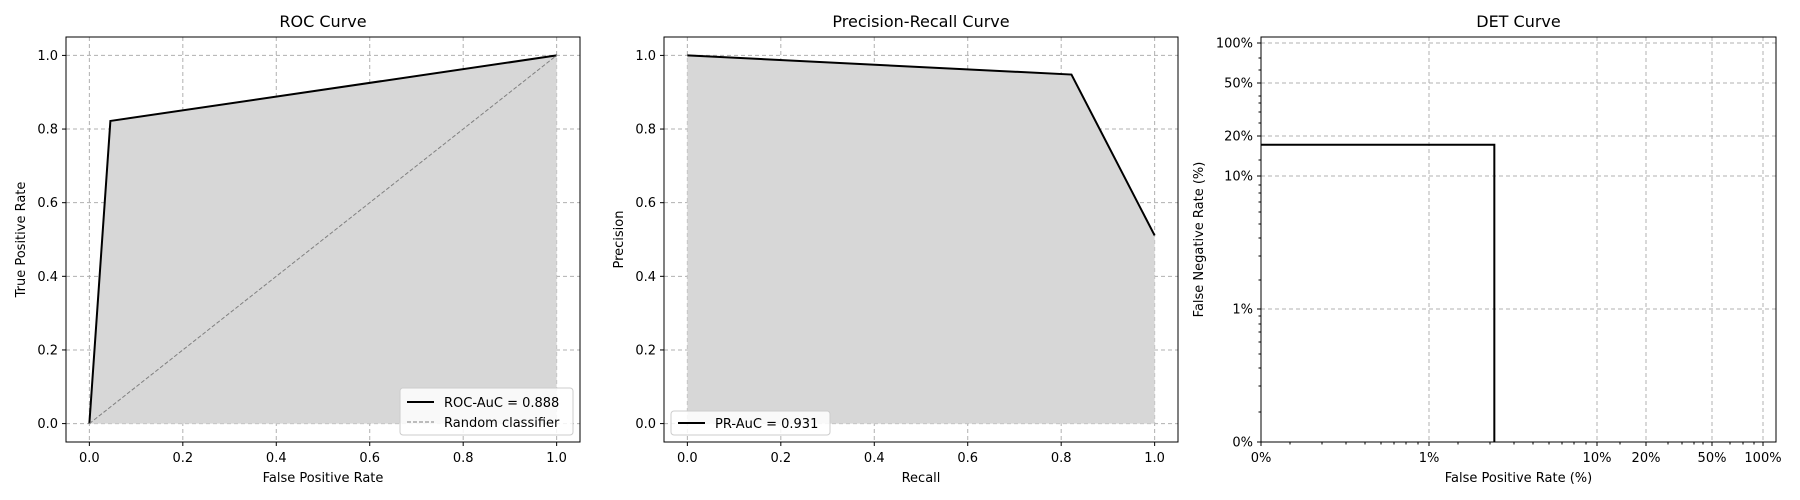  Describe the element at coordinates (1199, 240) in the screenshot. I see `y-axis-label: False Negative Rate (%)` at that location.